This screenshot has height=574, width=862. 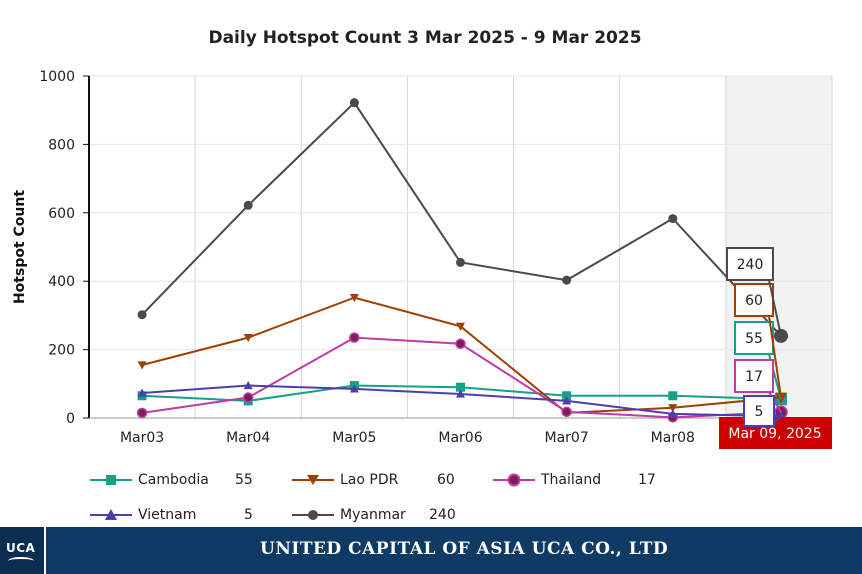 What do you see at coordinates (111, 514) in the screenshot?
I see `legend-swatch-vietnam` at bounding box center [111, 514].